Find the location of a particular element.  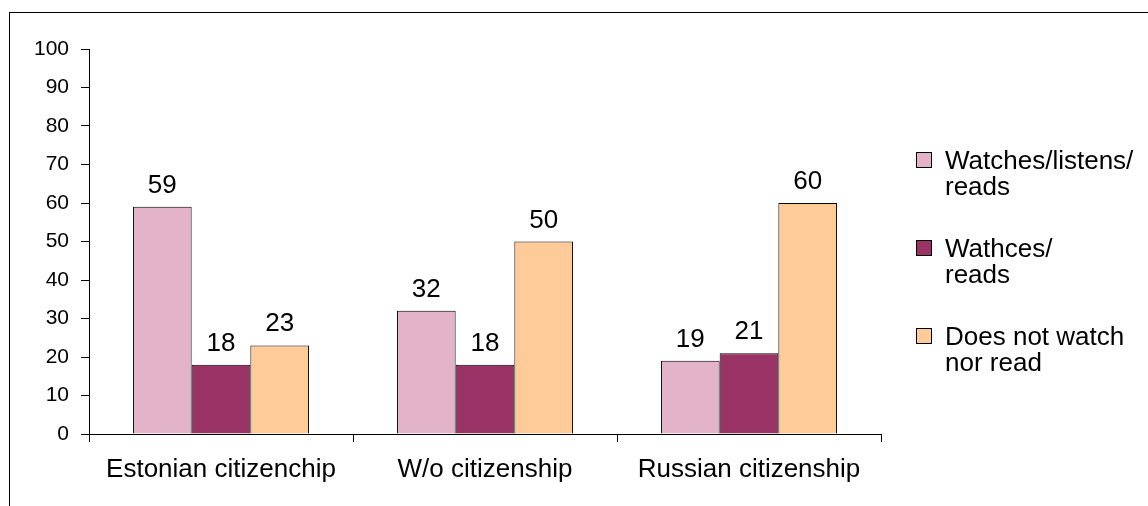

y-tick-label: 50 is located at coordinates (57, 240).